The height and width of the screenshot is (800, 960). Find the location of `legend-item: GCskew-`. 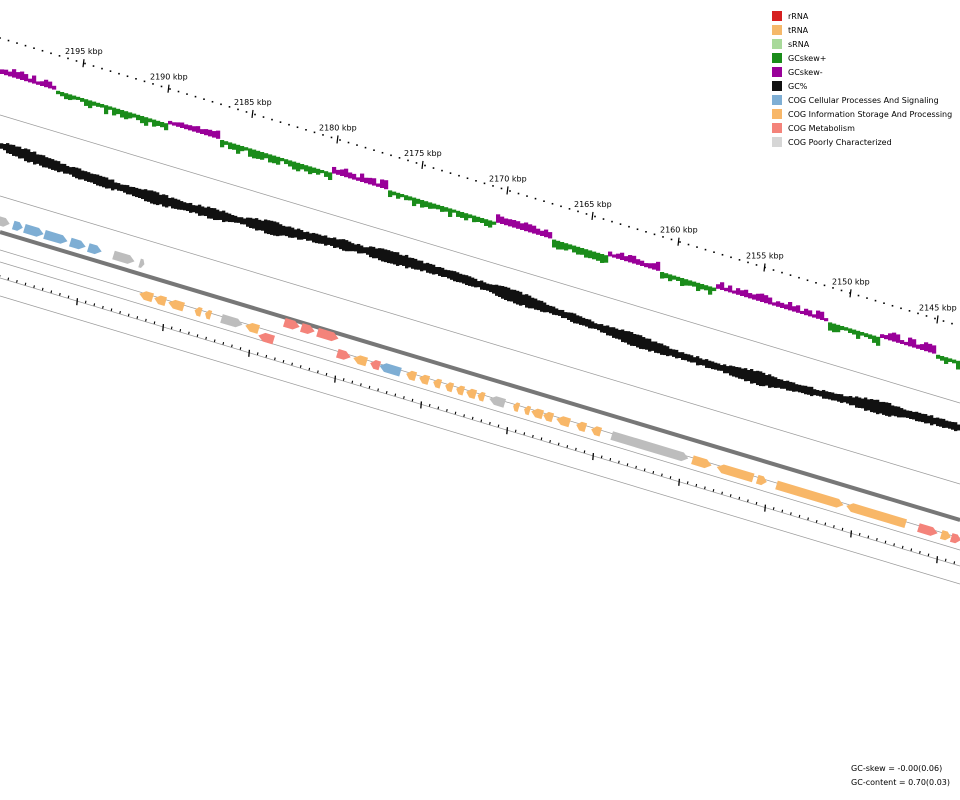

legend-item: GCskew- is located at coordinates (862, 72).